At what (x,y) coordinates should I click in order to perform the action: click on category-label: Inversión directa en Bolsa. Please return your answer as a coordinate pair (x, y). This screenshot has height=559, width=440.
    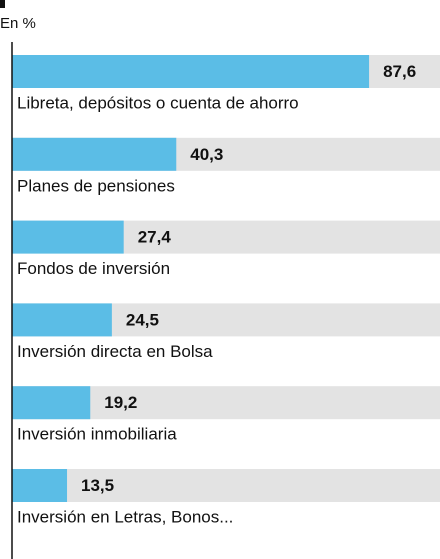
    Looking at the image, I should click on (115, 351).